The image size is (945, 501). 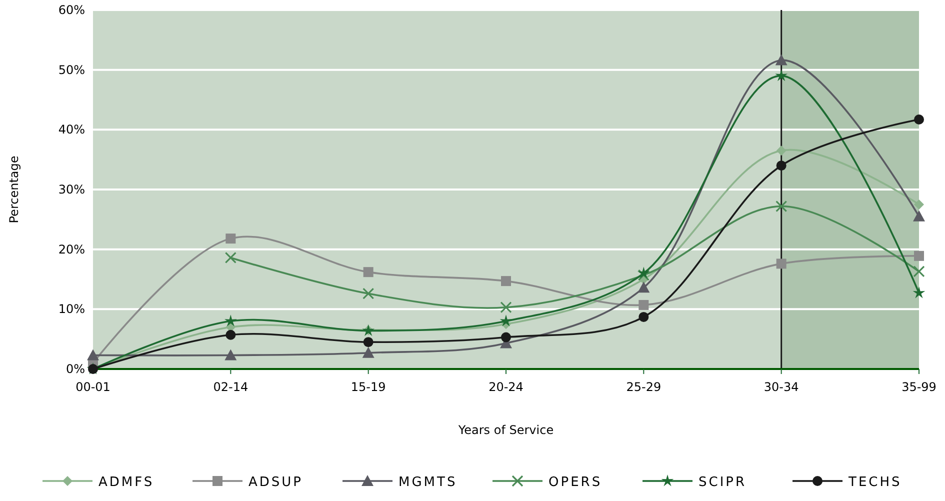 What do you see at coordinates (71, 189) in the screenshot?
I see `y-tick-label: 30%` at bounding box center [71, 189].